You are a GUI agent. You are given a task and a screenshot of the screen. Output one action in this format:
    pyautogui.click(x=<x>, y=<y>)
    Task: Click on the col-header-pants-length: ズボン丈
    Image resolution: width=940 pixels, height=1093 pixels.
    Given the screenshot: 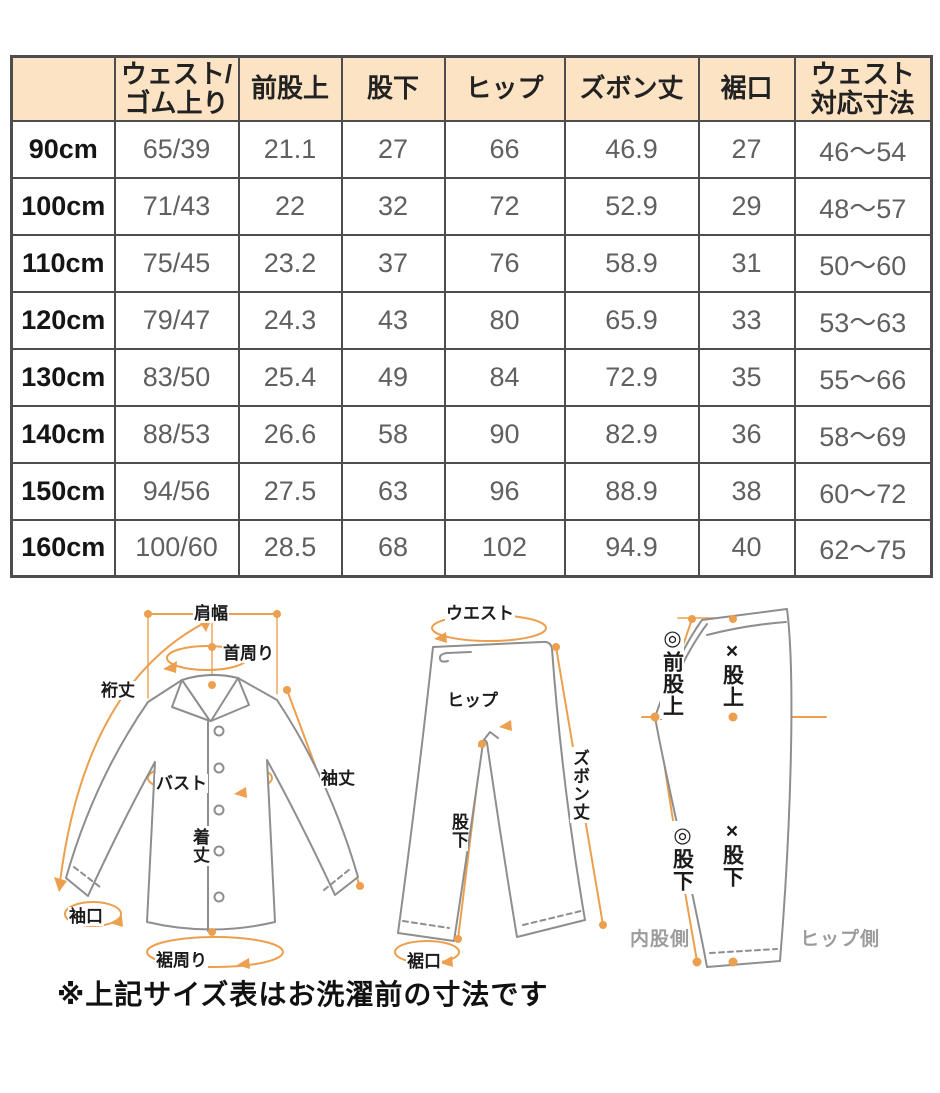 What is the action you would take?
    pyautogui.click(x=631, y=88)
    